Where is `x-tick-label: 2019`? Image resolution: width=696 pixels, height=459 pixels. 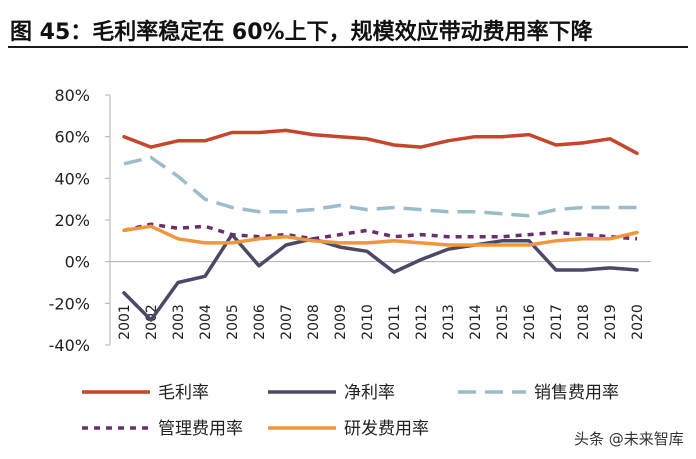 x-tick-label: 2019 is located at coordinates (611, 322).